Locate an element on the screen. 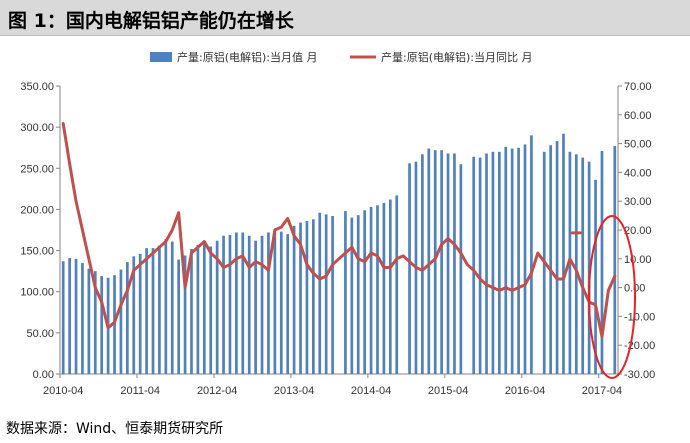  legend-bar-swatch is located at coordinates (161, 57).